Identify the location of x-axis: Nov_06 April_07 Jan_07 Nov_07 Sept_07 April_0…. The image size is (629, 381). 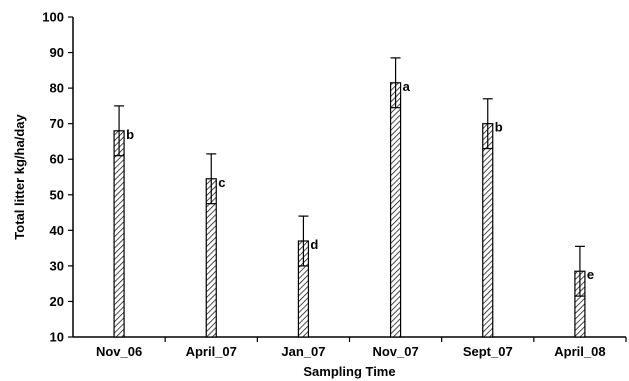
(350, 347).